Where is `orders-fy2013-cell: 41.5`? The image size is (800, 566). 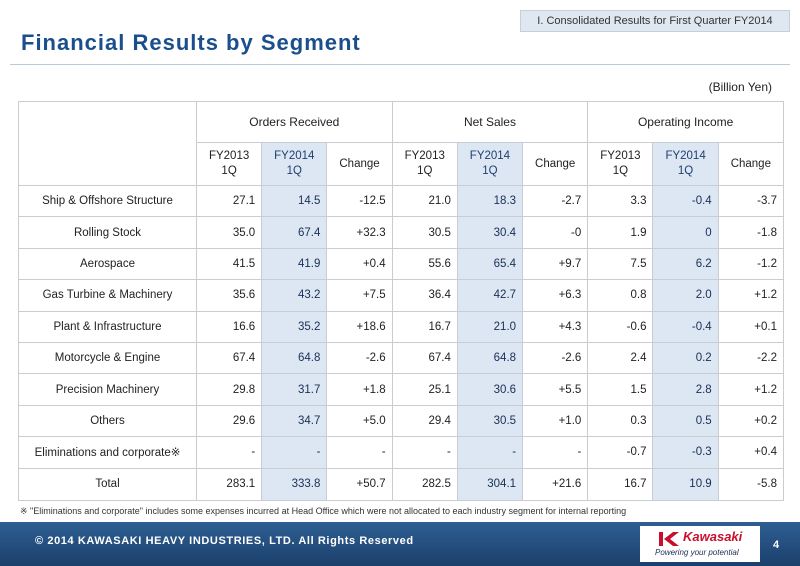
orders-fy2013-cell: 41.5 is located at coordinates (229, 264).